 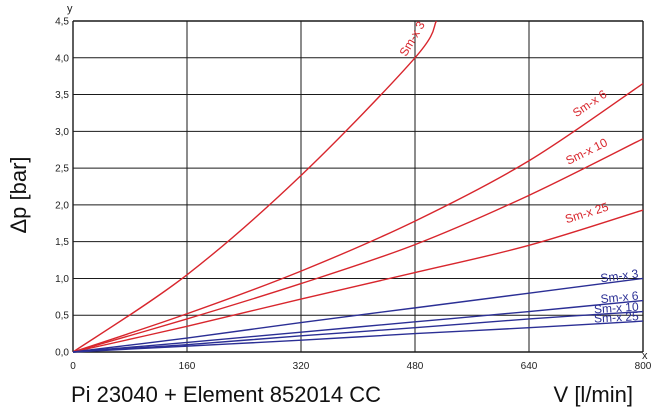 What do you see at coordinates (62, 242) in the screenshot?
I see `y-tick-label: 1,5` at bounding box center [62, 242].